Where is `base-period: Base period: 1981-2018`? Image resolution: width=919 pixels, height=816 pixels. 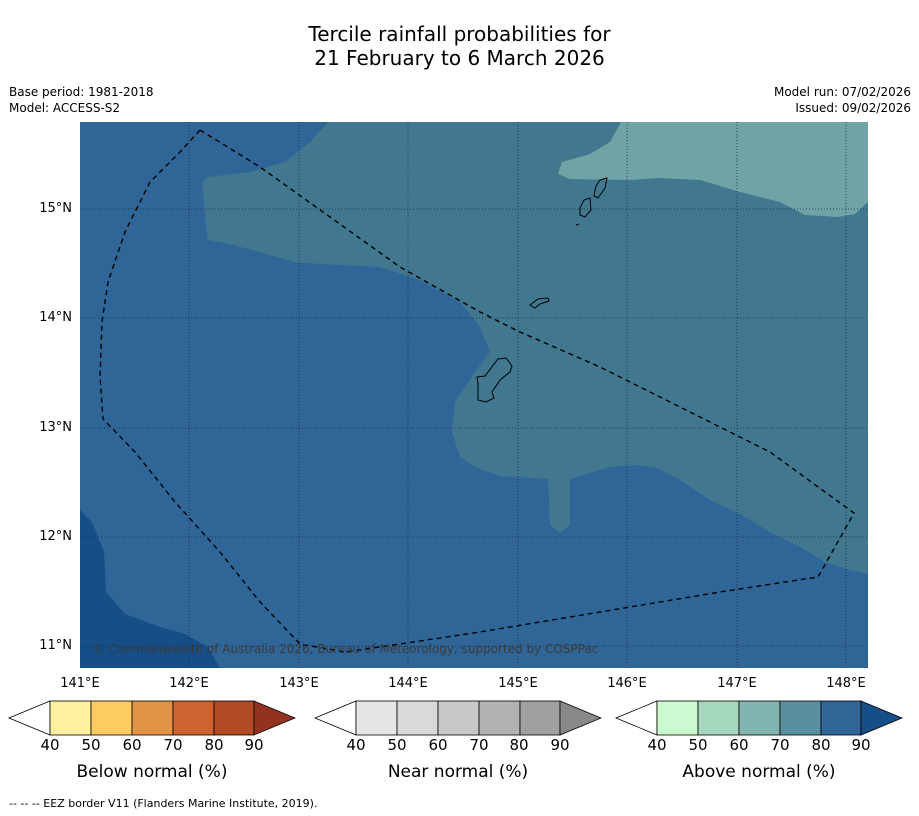
base-period: Base period: 1981-2018 is located at coordinates (81, 92).